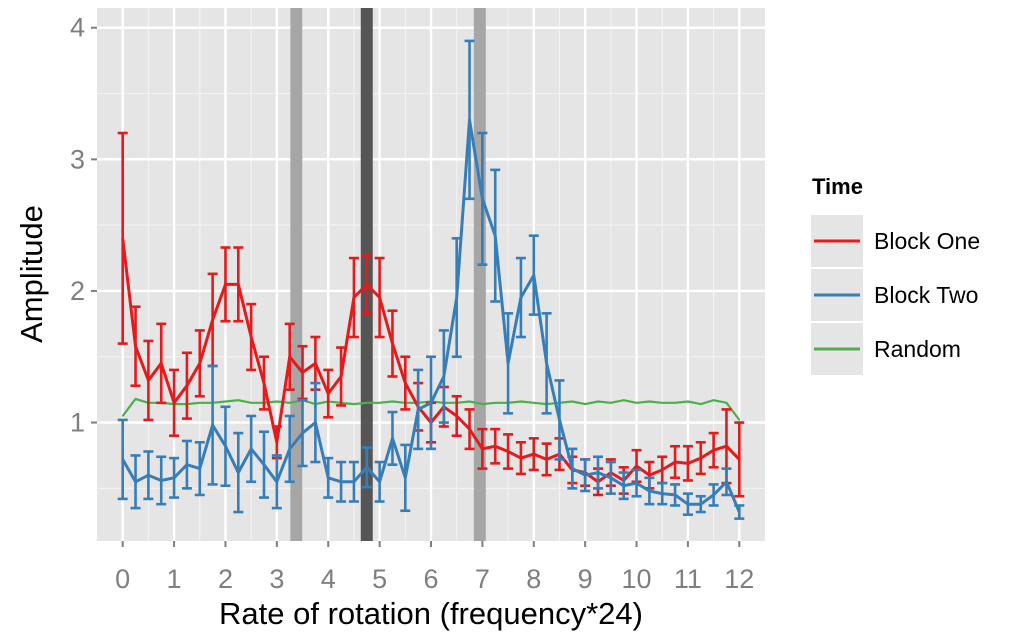  Describe the element at coordinates (379, 579) in the screenshot. I see `x-tick-label: 5` at that location.